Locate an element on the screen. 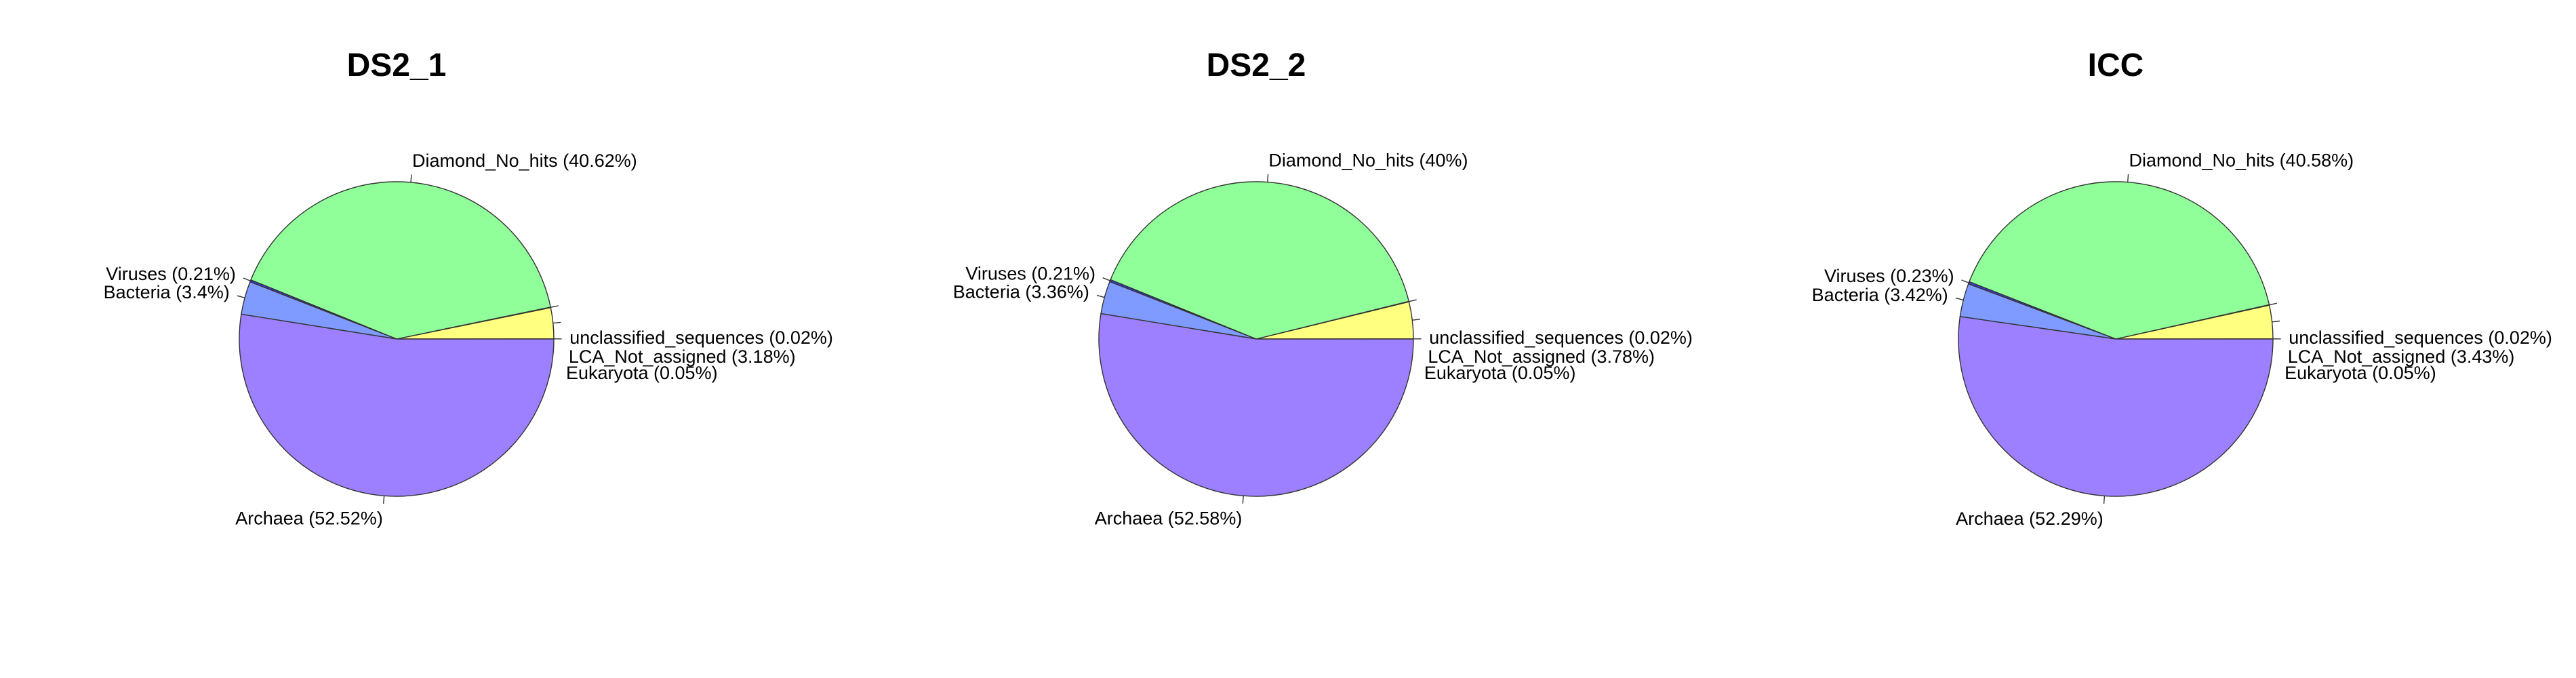 The height and width of the screenshot is (678, 2576). slice-label-lca-not-assigned: LCA_Not_assigned (3.78%) is located at coordinates (1541, 356).